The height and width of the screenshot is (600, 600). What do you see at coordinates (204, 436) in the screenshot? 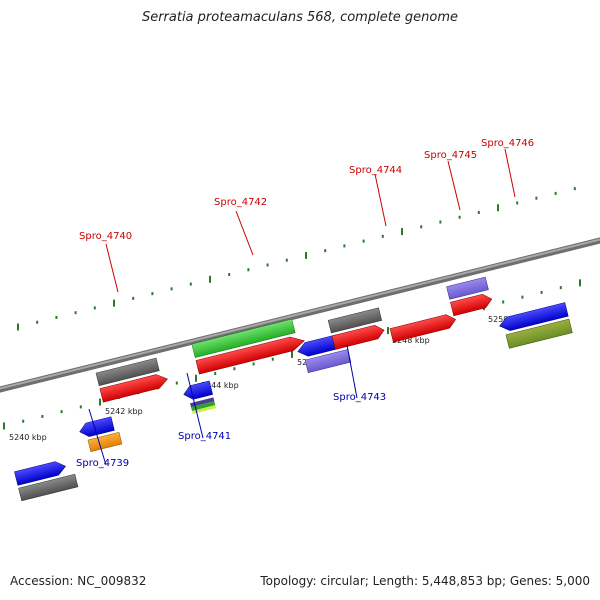
I see `gene-label-spro-4741: Spro_4741` at bounding box center [204, 436].